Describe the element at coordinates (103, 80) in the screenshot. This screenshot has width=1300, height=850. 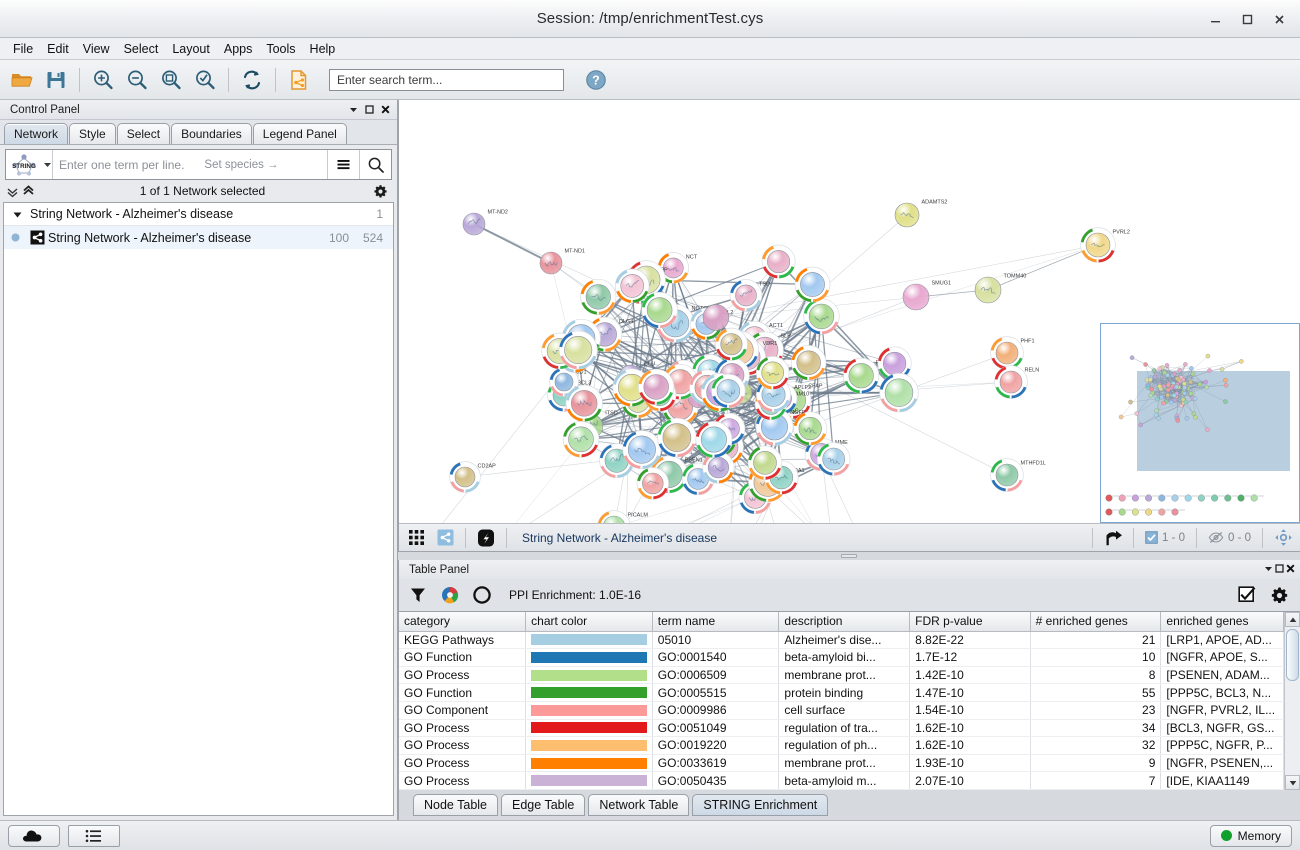
I see `zoom-in-icon` at that location.